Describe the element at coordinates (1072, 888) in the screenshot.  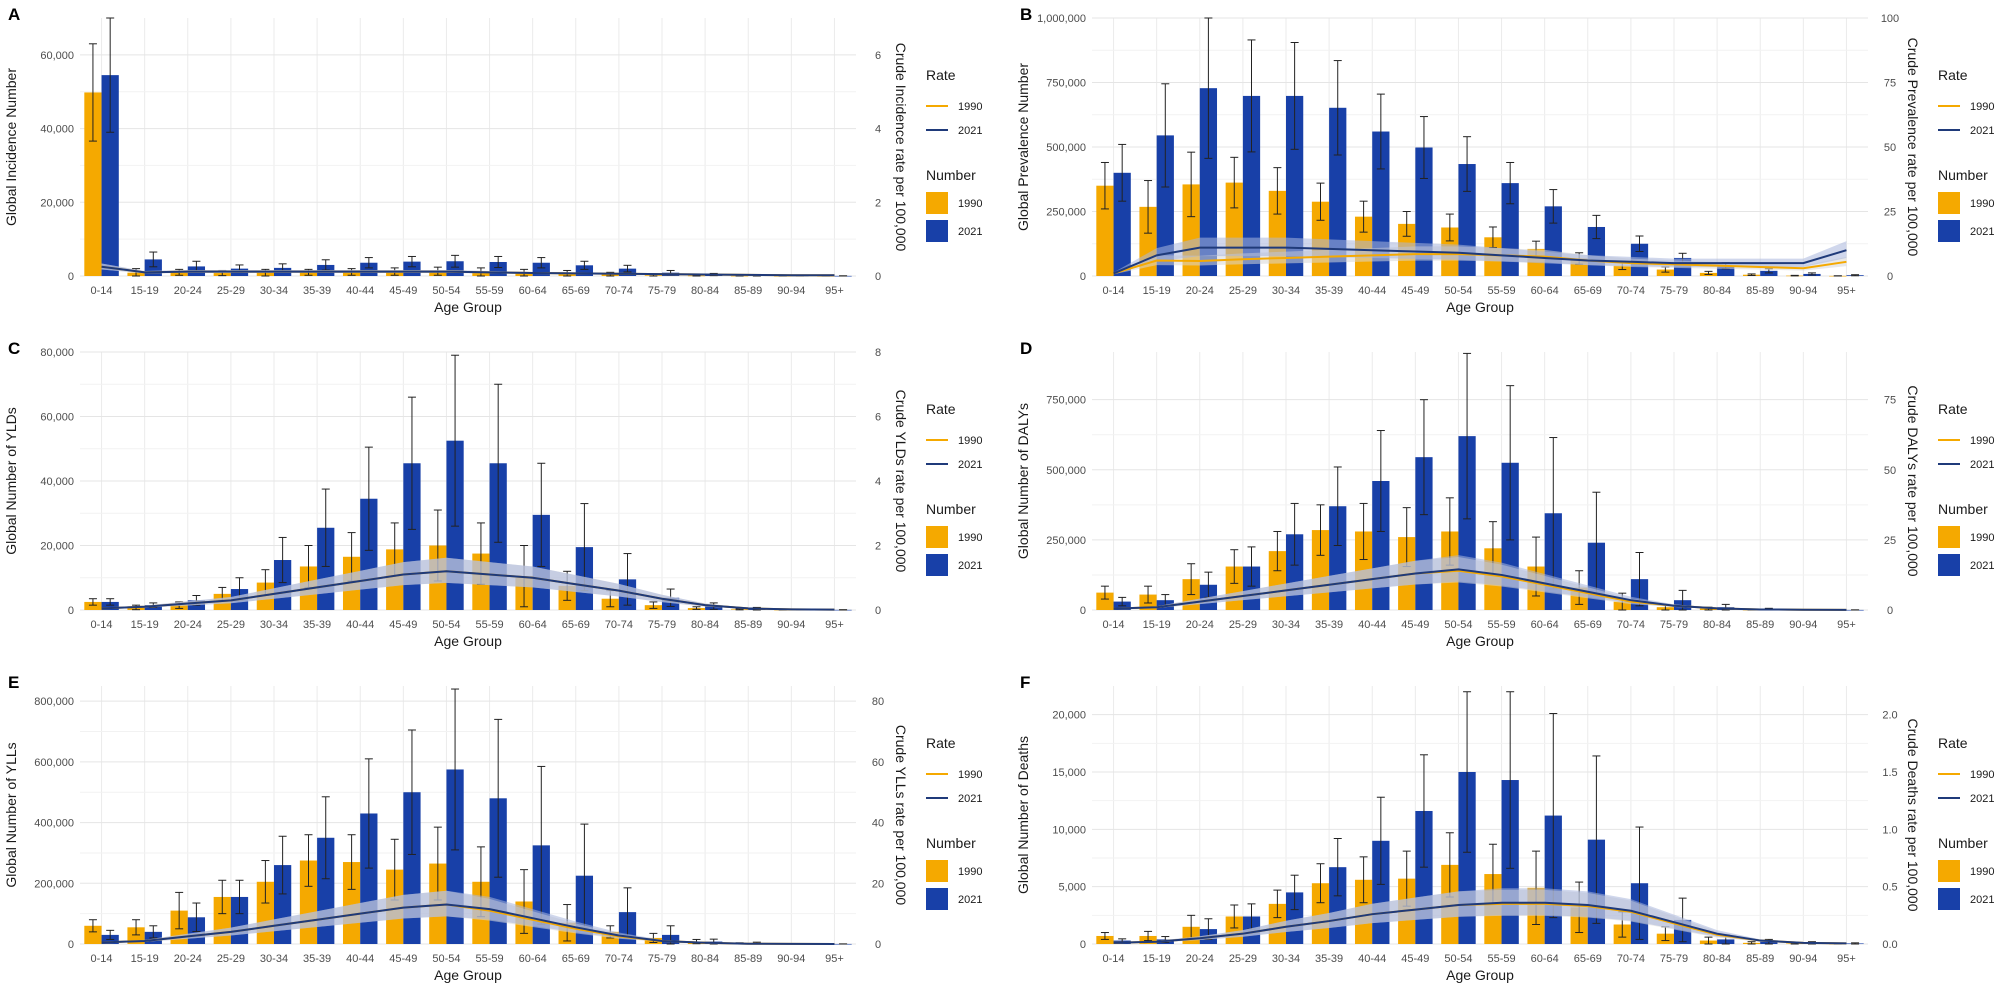
I see `y-tick-label: 5,000` at that location.